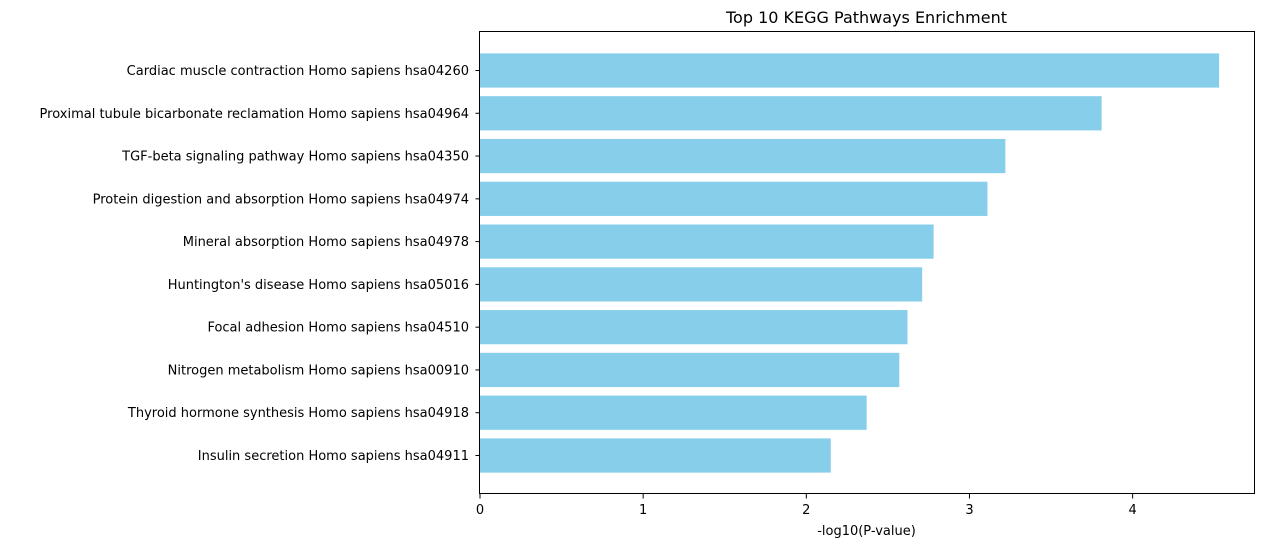 Image resolution: width=1263 pixels, height=551 pixels. What do you see at coordinates (338, 328) in the screenshot?
I see `y-tick-label: Focal adhesion Homo sapiens hsa04510` at bounding box center [338, 328].